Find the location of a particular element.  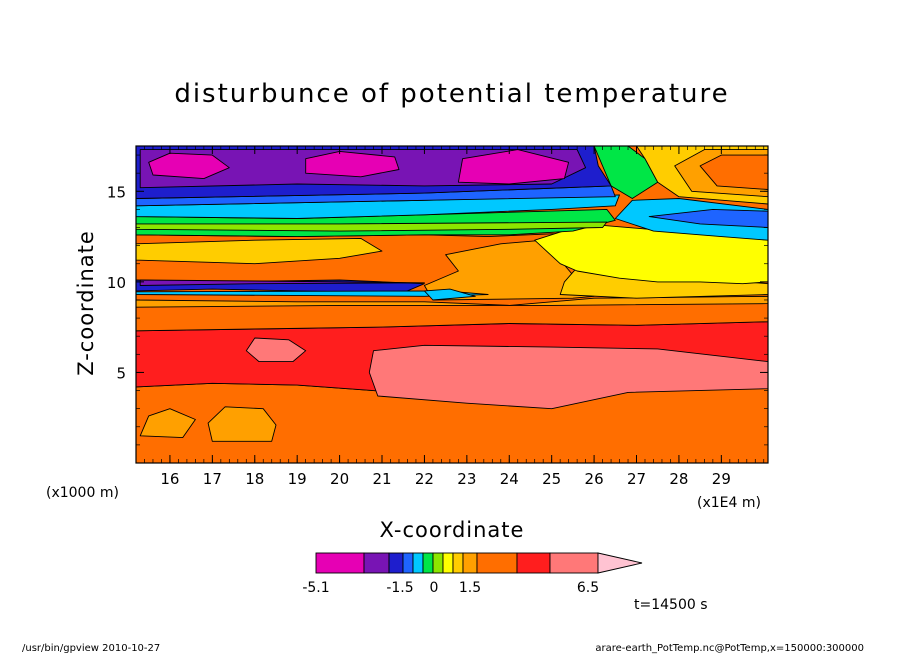

x-tick-label-24: 24 is located at coordinates (509, 479).